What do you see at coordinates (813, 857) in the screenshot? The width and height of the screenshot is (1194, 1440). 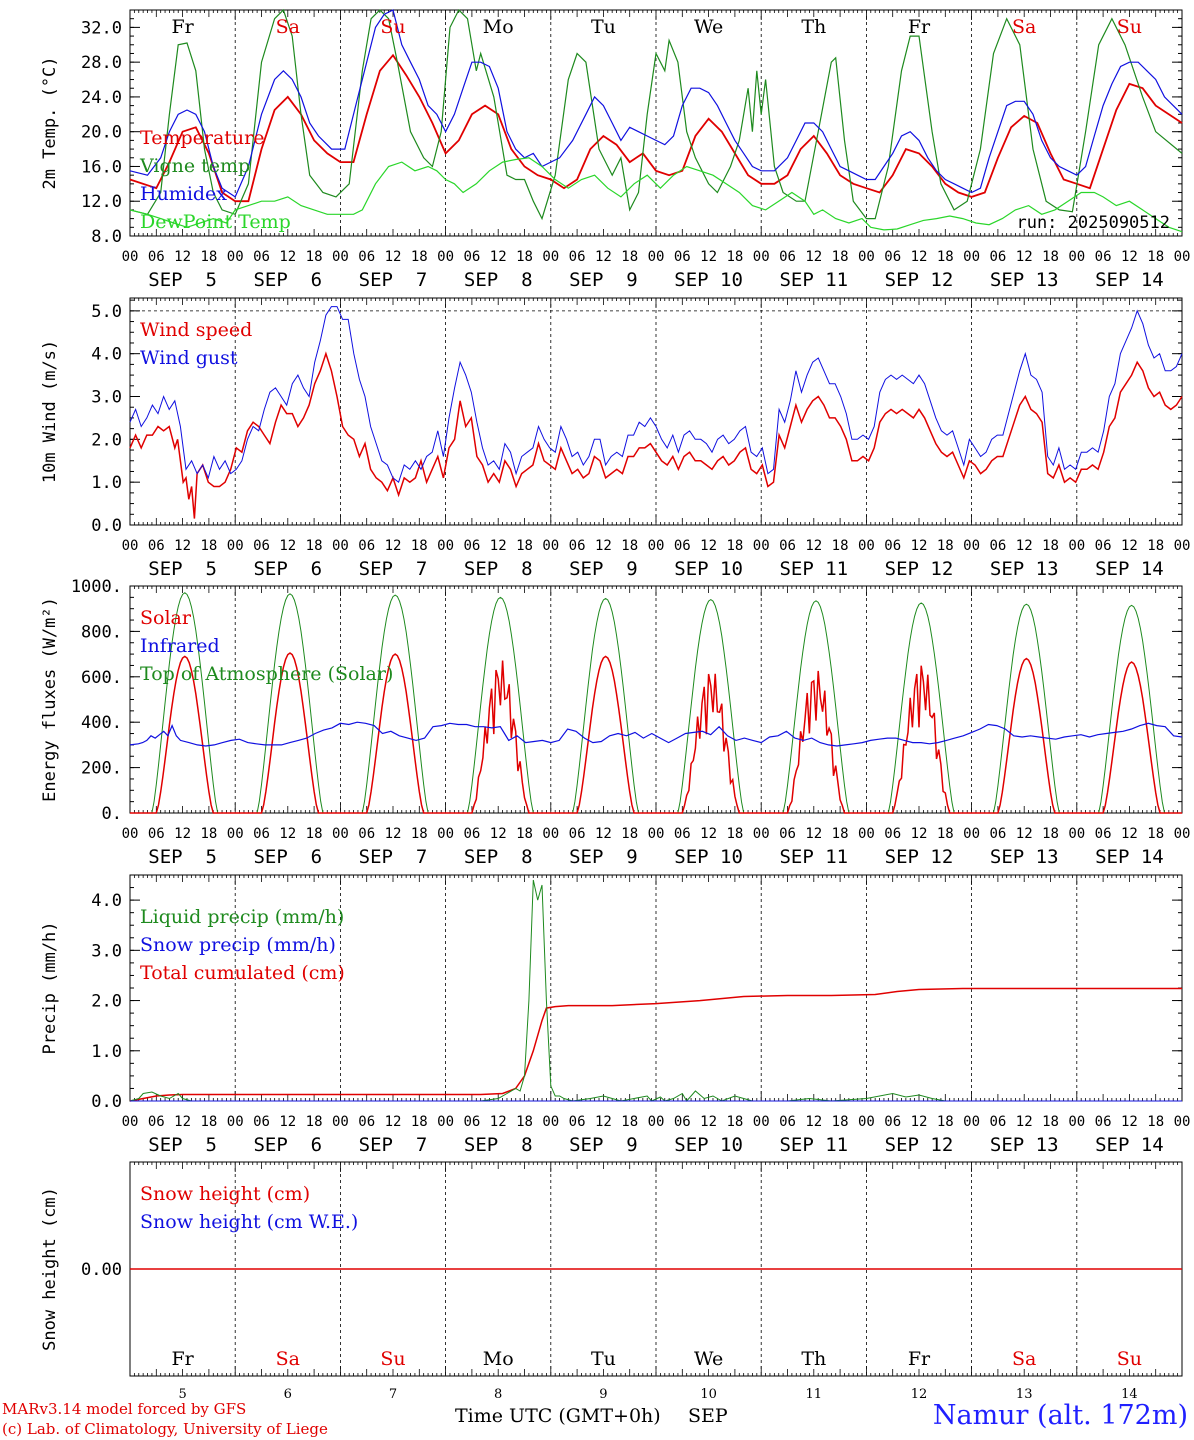 I see `date-label: SEP 11` at bounding box center [813, 857].